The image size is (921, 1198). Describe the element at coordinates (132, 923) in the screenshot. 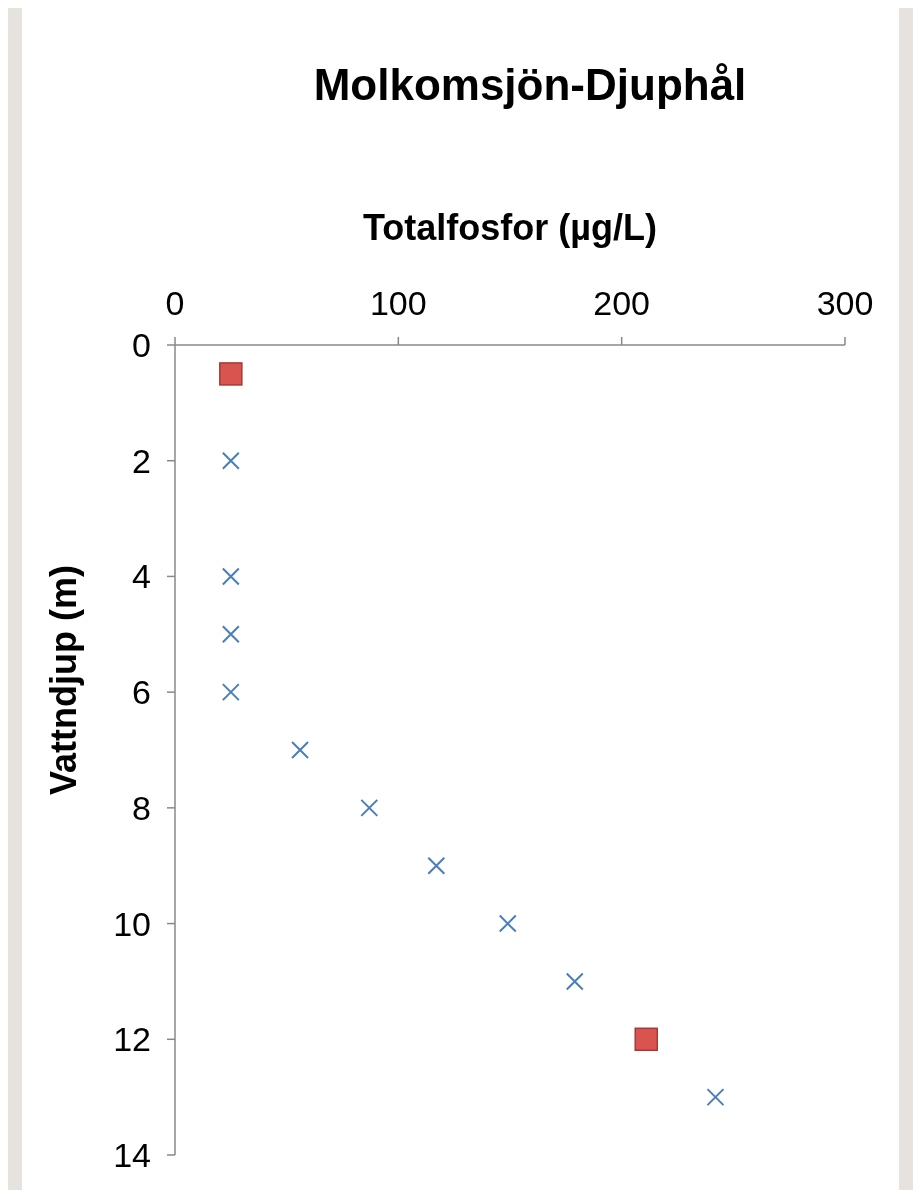

I see `y-tick-label: 10` at that location.